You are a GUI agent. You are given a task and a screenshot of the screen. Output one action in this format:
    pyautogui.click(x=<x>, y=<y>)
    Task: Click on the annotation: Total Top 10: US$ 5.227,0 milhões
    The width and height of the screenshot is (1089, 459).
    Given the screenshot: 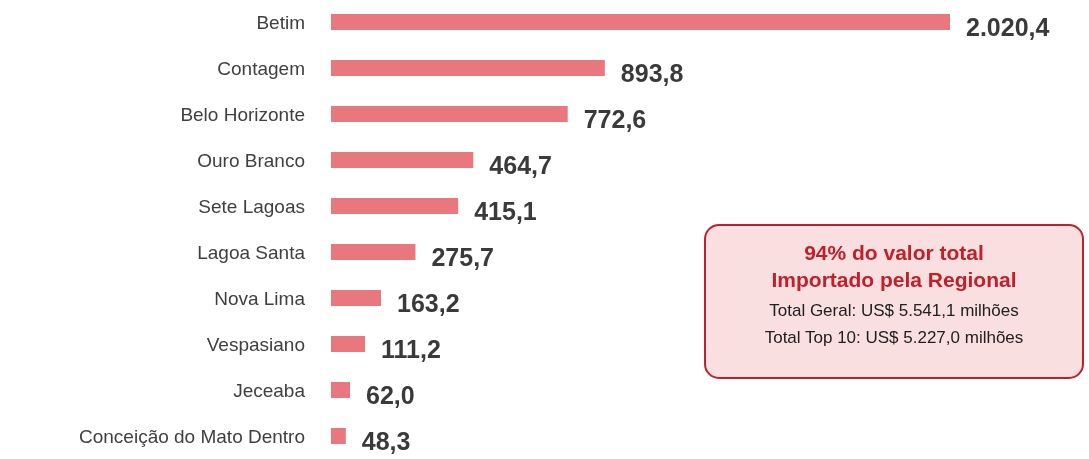 What is the action you would take?
    pyautogui.click(x=894, y=337)
    